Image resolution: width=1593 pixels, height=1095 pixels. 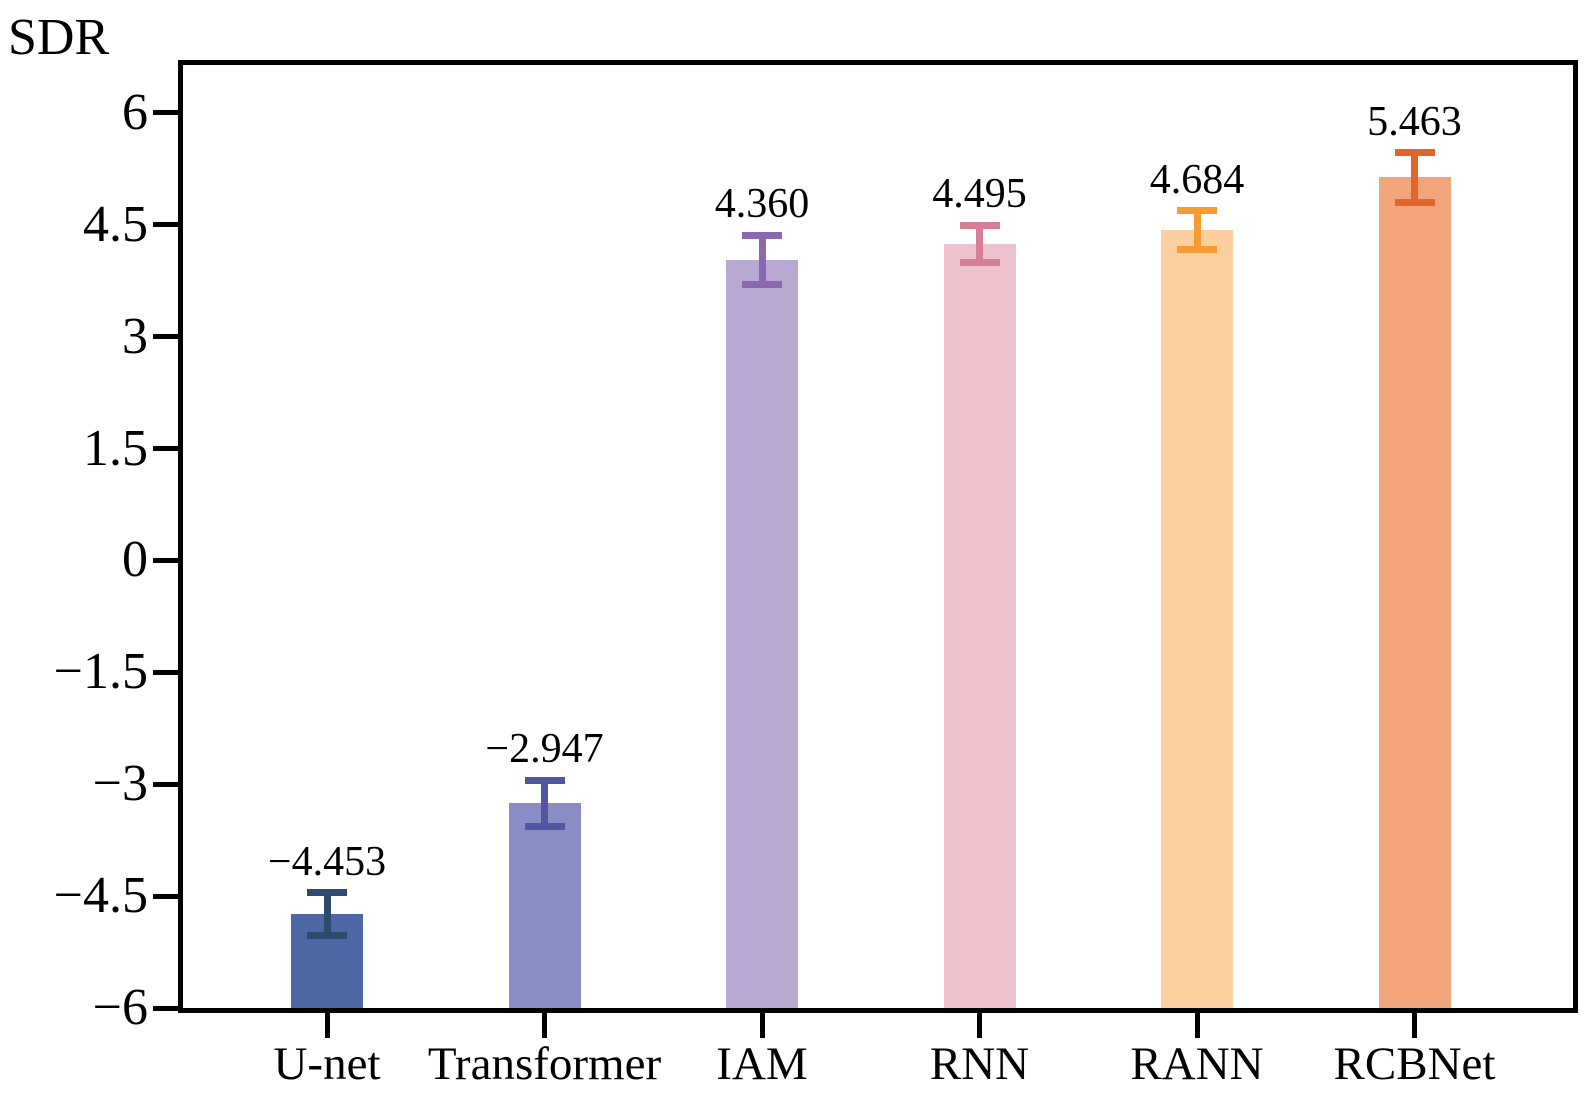 What do you see at coordinates (979, 194) in the screenshot?
I see `bar-value-label: 4.495` at bounding box center [979, 194].